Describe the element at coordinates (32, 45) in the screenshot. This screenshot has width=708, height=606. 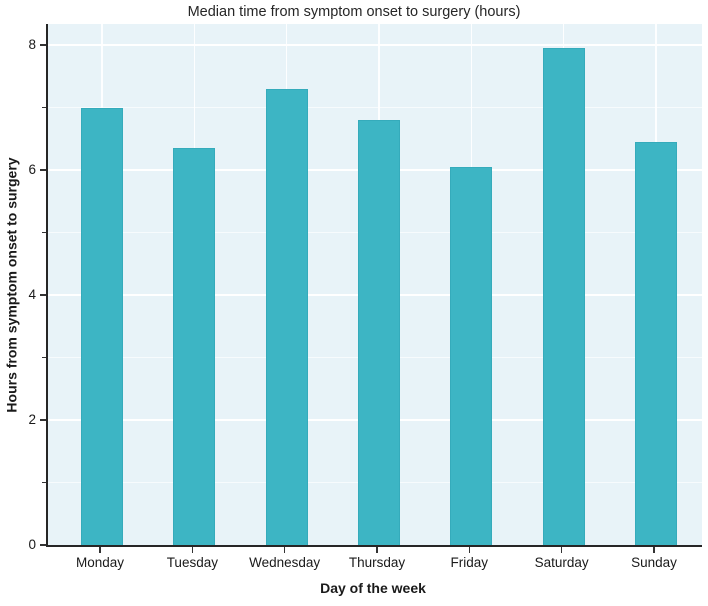
I see `y-tick-label: 8` at that location.